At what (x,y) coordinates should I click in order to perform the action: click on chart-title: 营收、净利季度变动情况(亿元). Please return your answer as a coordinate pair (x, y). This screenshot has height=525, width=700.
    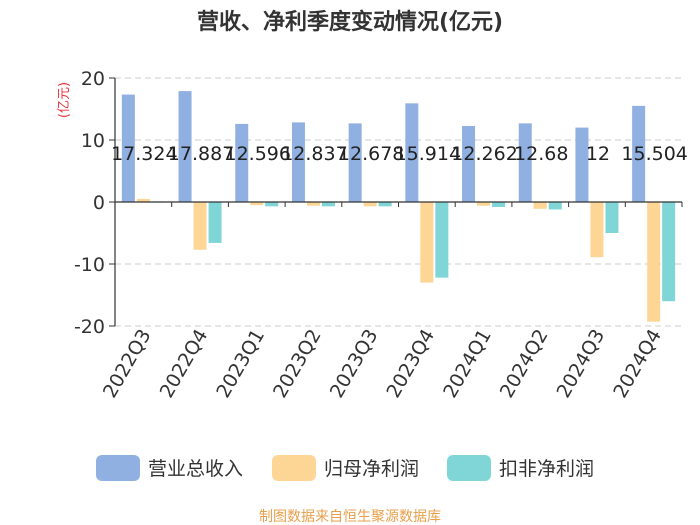
    Looking at the image, I should click on (350, 22).